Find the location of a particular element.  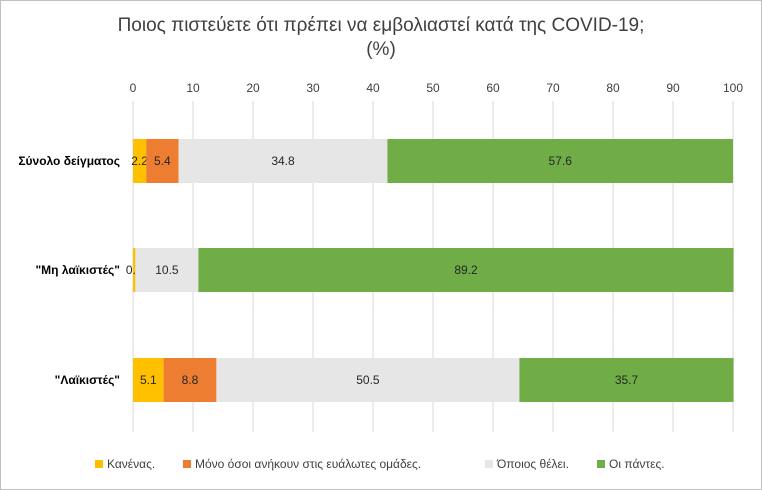

x-tick-label: 60 is located at coordinates (493, 88).